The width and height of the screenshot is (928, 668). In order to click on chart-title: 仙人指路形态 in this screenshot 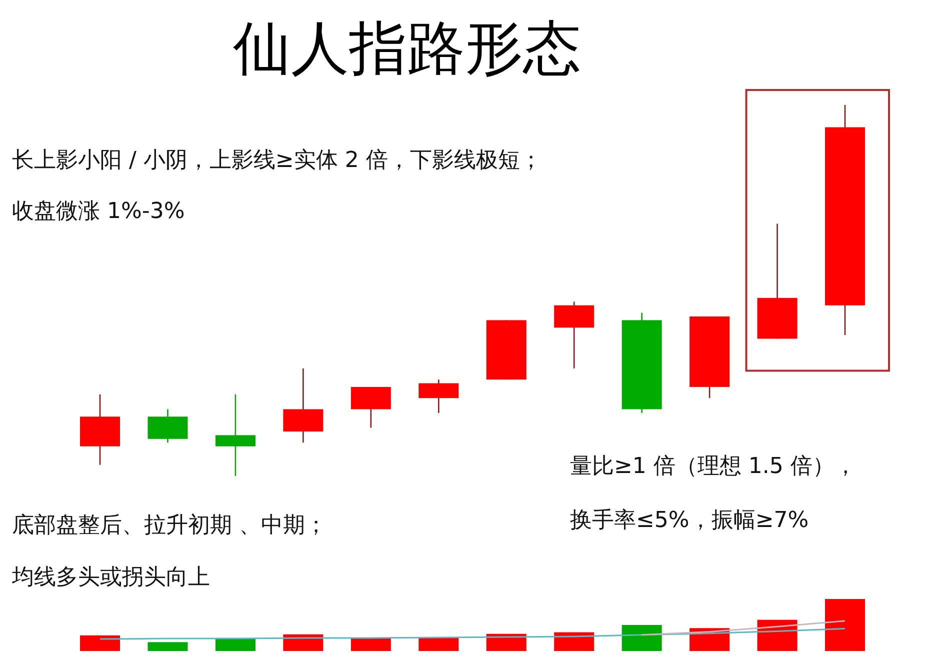, I will do `click(407, 48)`.